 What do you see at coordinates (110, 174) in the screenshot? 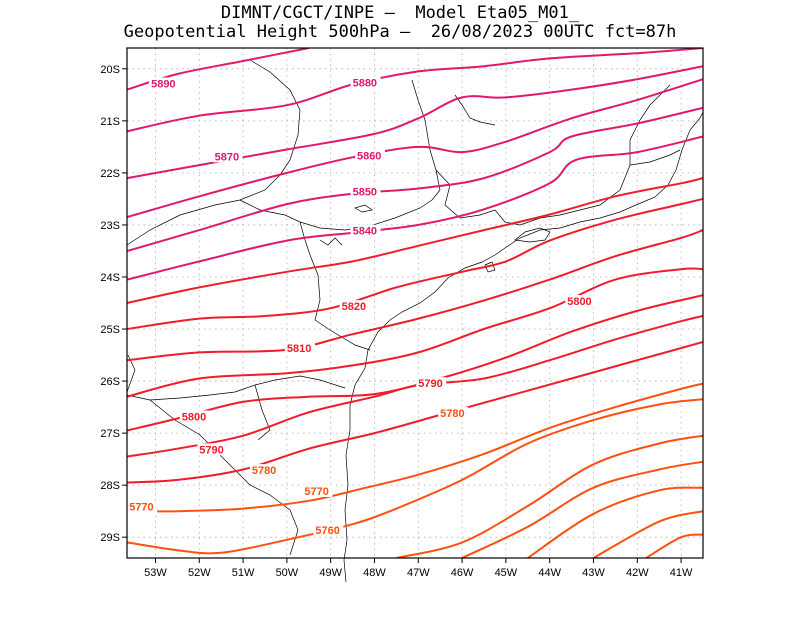
I see `y-tick-label: 22S` at bounding box center [110, 174].